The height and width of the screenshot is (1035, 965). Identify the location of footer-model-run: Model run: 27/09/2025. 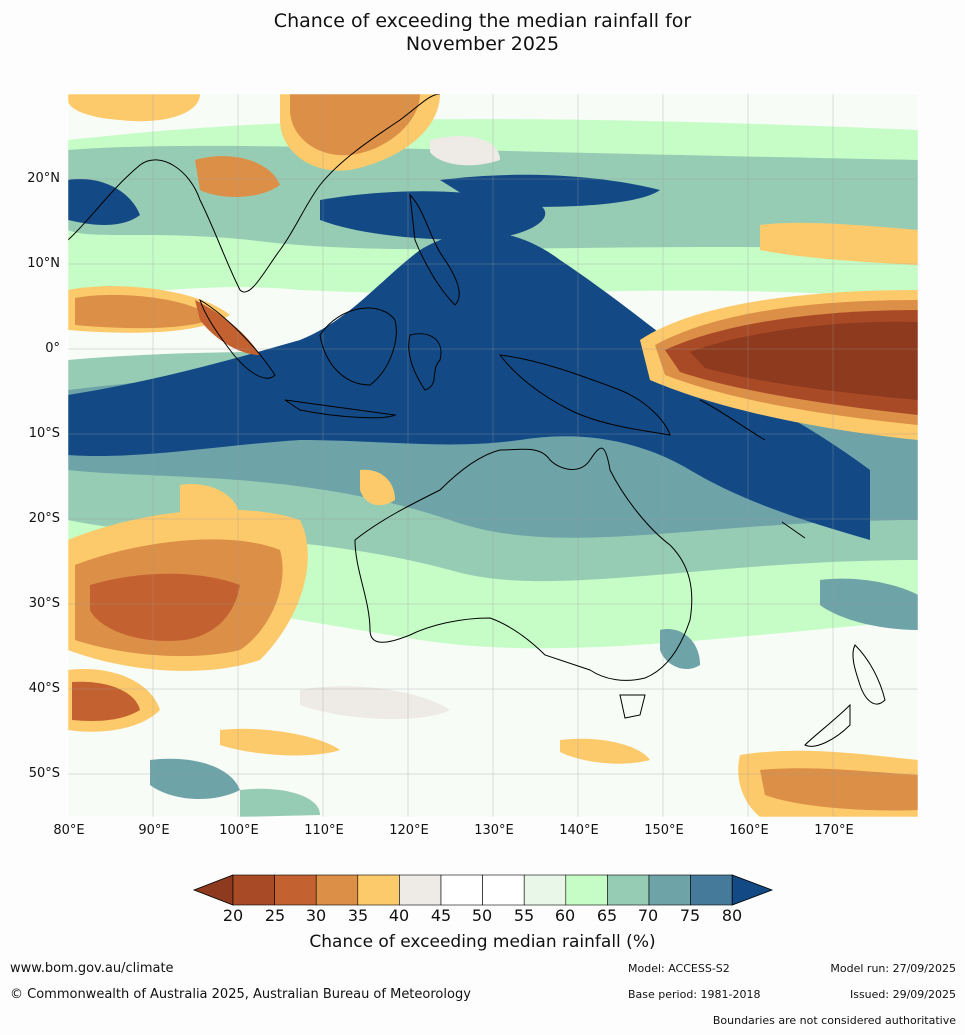
(893, 968).